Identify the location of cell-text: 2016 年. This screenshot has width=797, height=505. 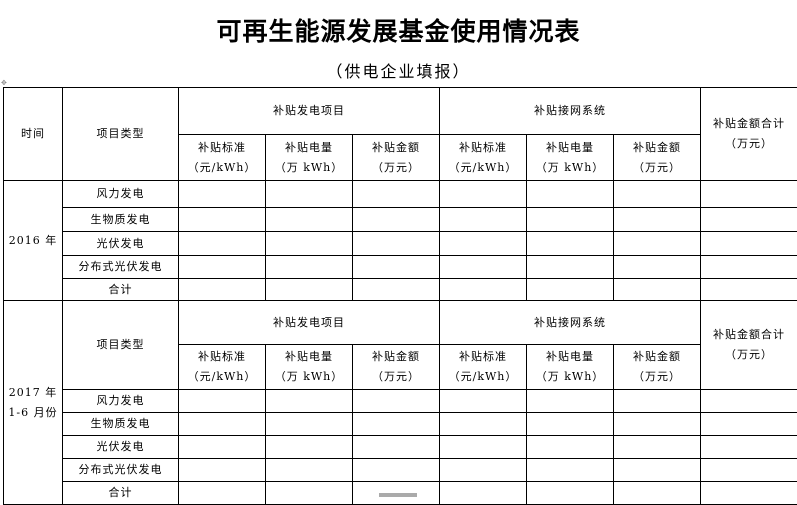
(33, 240).